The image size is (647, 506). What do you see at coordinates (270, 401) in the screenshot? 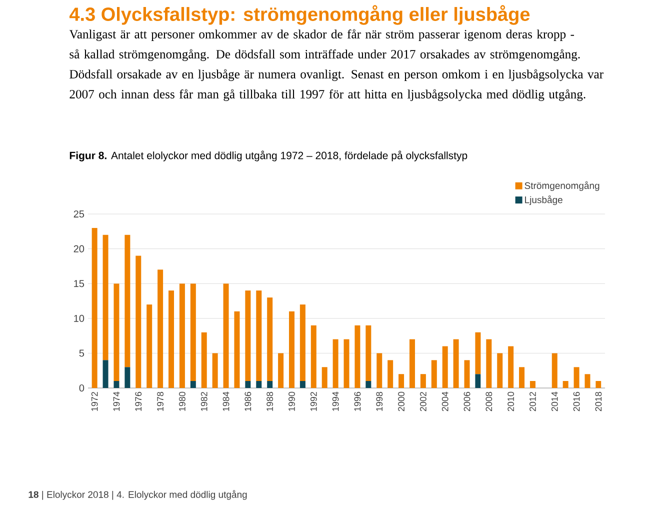
I see `x-tick-label: 1988` at bounding box center [270, 401].